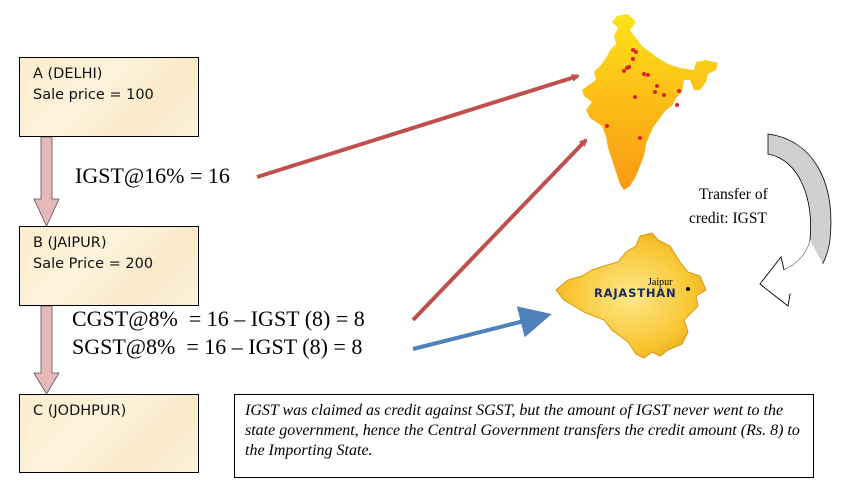 This screenshot has height=501, width=852. Describe the element at coordinates (218, 318) in the screenshot. I see `cgst-label: CGST@8% = 16 – IGST (8) = 8` at that location.